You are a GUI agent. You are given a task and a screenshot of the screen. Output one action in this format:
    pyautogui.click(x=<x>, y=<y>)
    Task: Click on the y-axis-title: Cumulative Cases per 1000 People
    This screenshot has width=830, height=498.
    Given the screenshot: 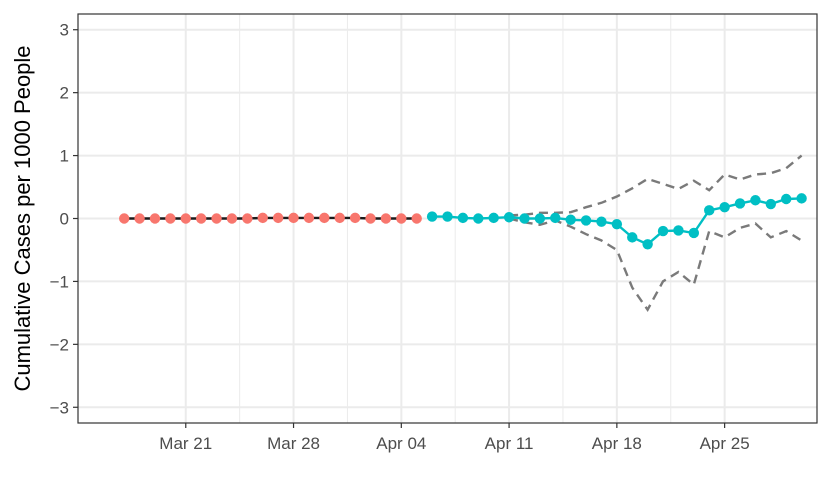 What is the action you would take?
    pyautogui.click(x=22, y=218)
    